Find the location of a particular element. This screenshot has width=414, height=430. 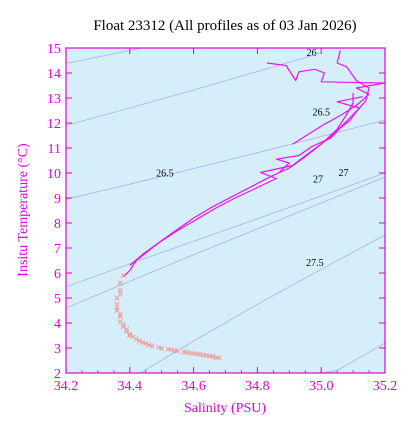

y-tick-label-11: 13 is located at coordinates (54, 99).